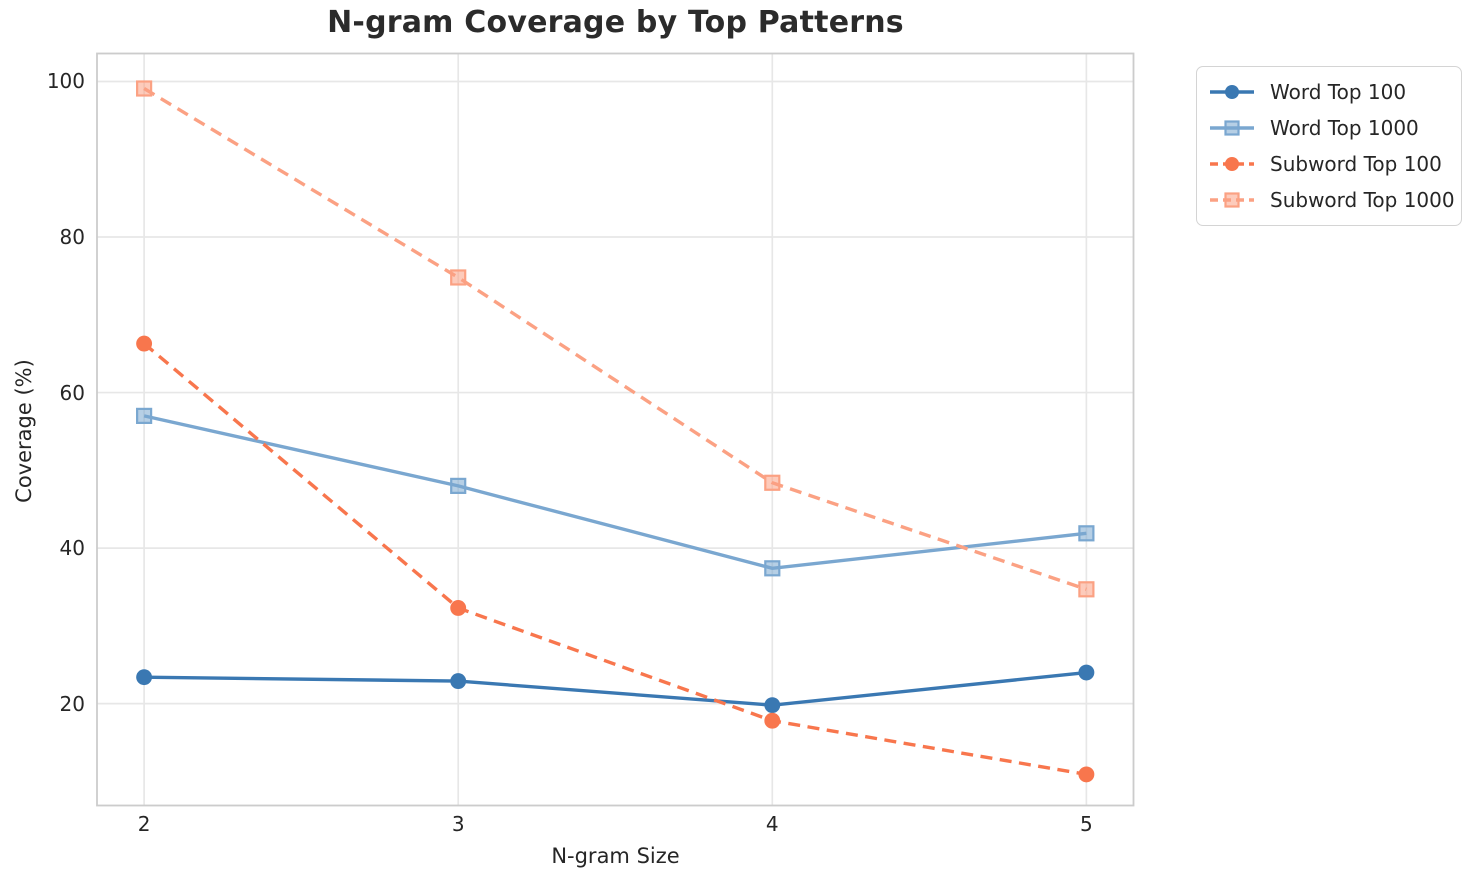 The width and height of the screenshot is (1478, 885). What do you see at coordinates (458, 824) in the screenshot?
I see `x-tick-label: 3` at bounding box center [458, 824].